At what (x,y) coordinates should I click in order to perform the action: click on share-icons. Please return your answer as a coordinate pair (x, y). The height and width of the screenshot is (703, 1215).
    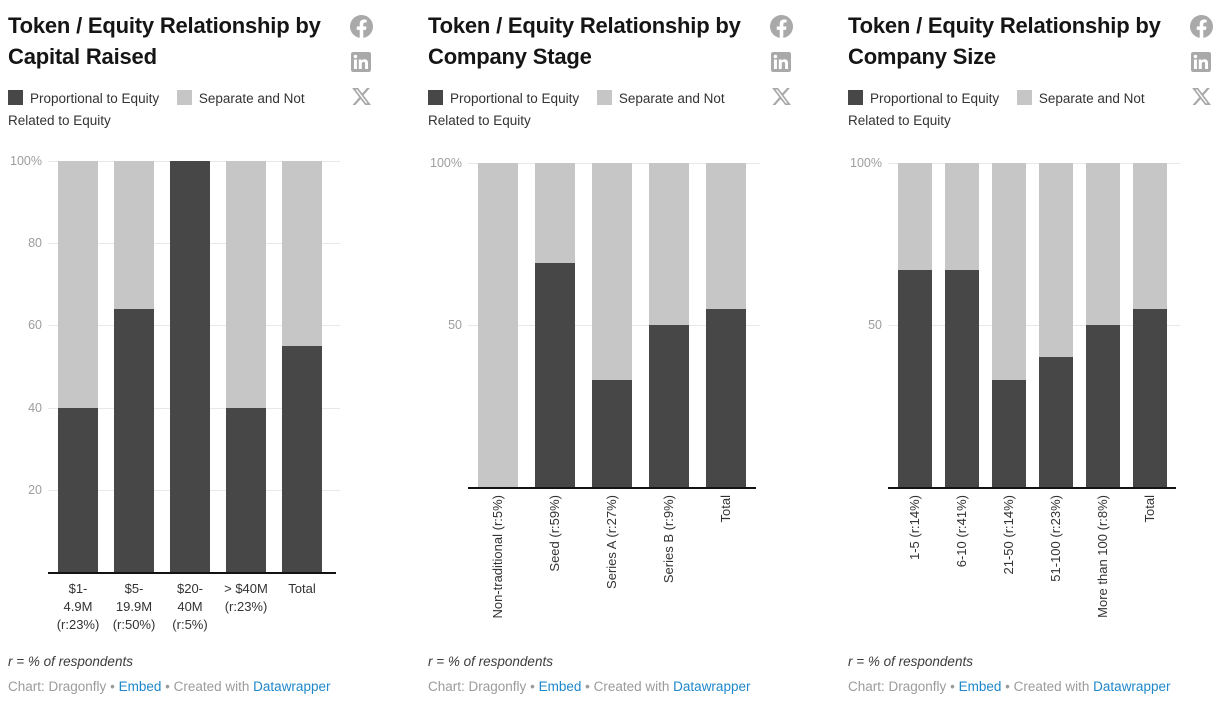
    Looking at the image, I should click on (361, 61).